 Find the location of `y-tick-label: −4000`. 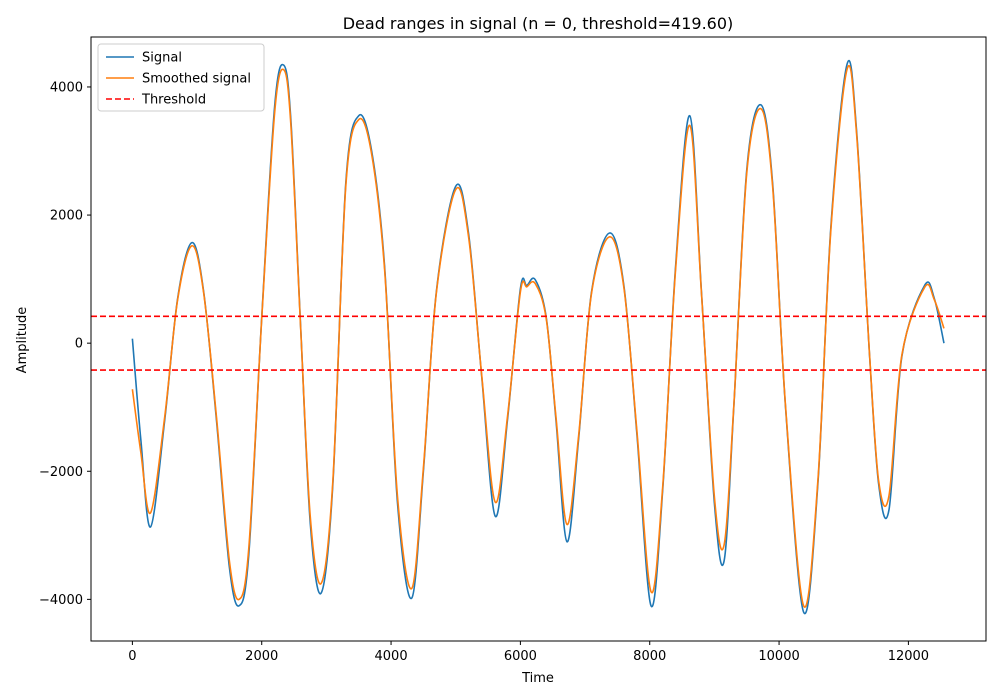

y-tick-label: −4000 is located at coordinates (61, 600).